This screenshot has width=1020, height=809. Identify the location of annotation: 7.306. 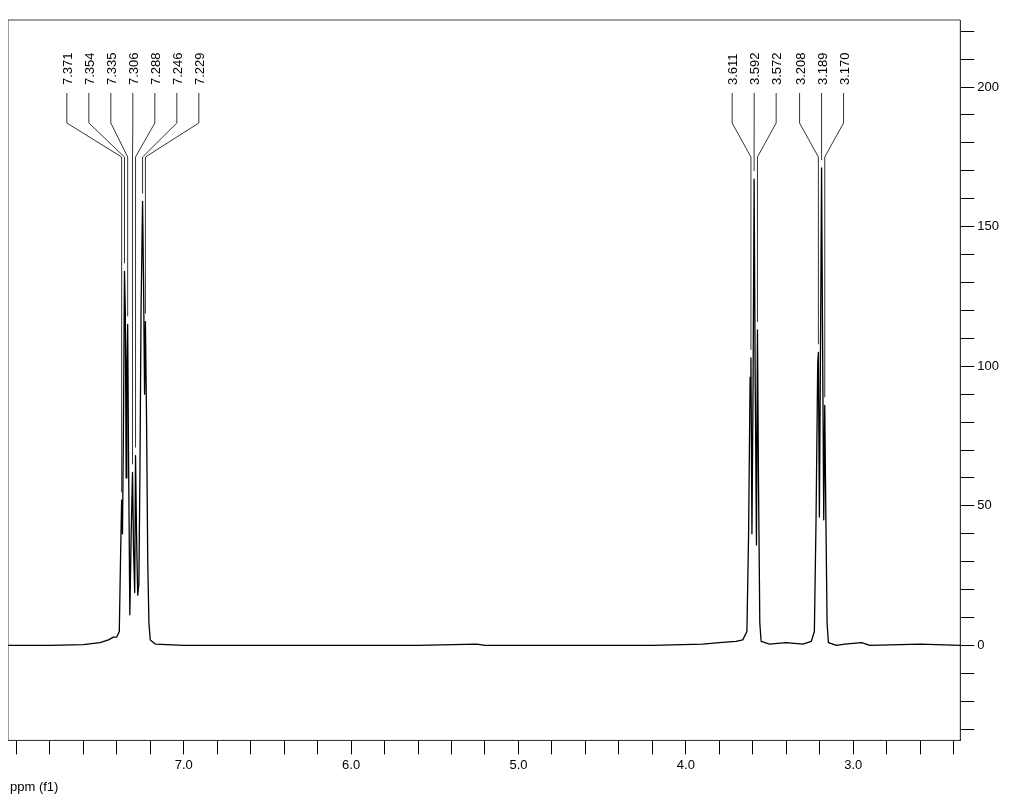
(133, 68).